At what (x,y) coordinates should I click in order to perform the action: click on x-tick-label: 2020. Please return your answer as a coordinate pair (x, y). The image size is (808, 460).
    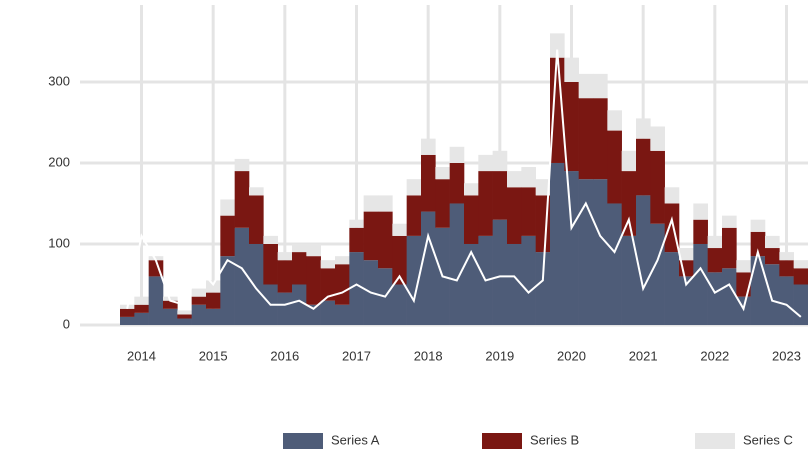
    Looking at the image, I should click on (571, 355).